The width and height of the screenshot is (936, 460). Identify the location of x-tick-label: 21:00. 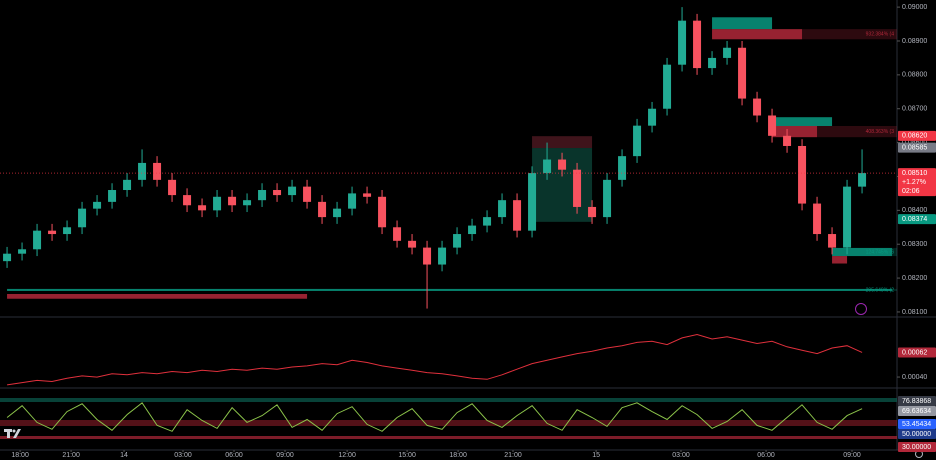
(513, 455).